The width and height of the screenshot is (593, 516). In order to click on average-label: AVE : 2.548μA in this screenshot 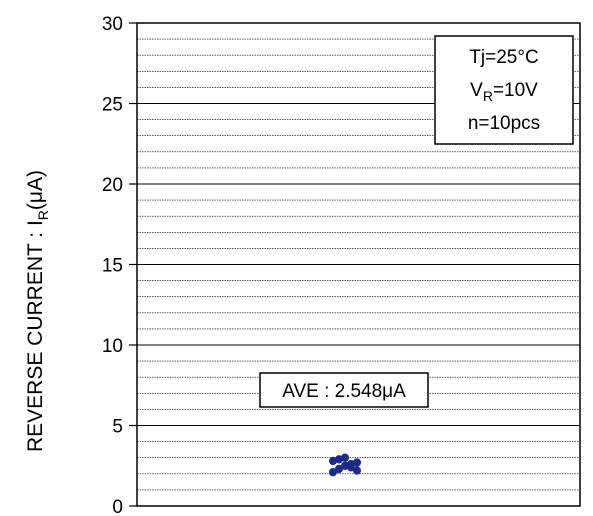, I will do `click(344, 391)`.